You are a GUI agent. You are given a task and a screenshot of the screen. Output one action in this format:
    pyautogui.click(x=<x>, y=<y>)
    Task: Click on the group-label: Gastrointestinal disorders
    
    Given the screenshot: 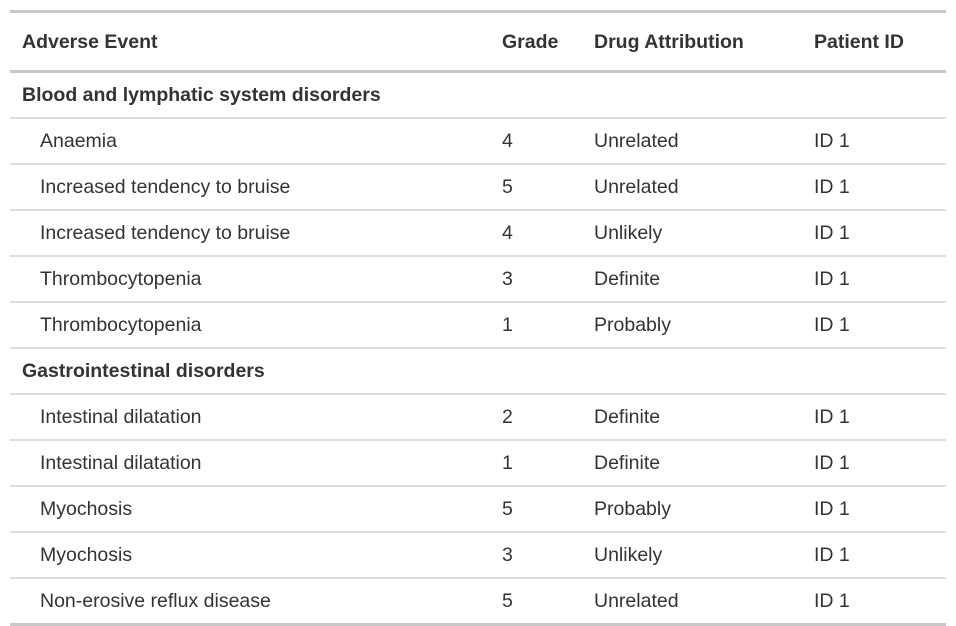 What is the action you would take?
    pyautogui.click(x=478, y=371)
    